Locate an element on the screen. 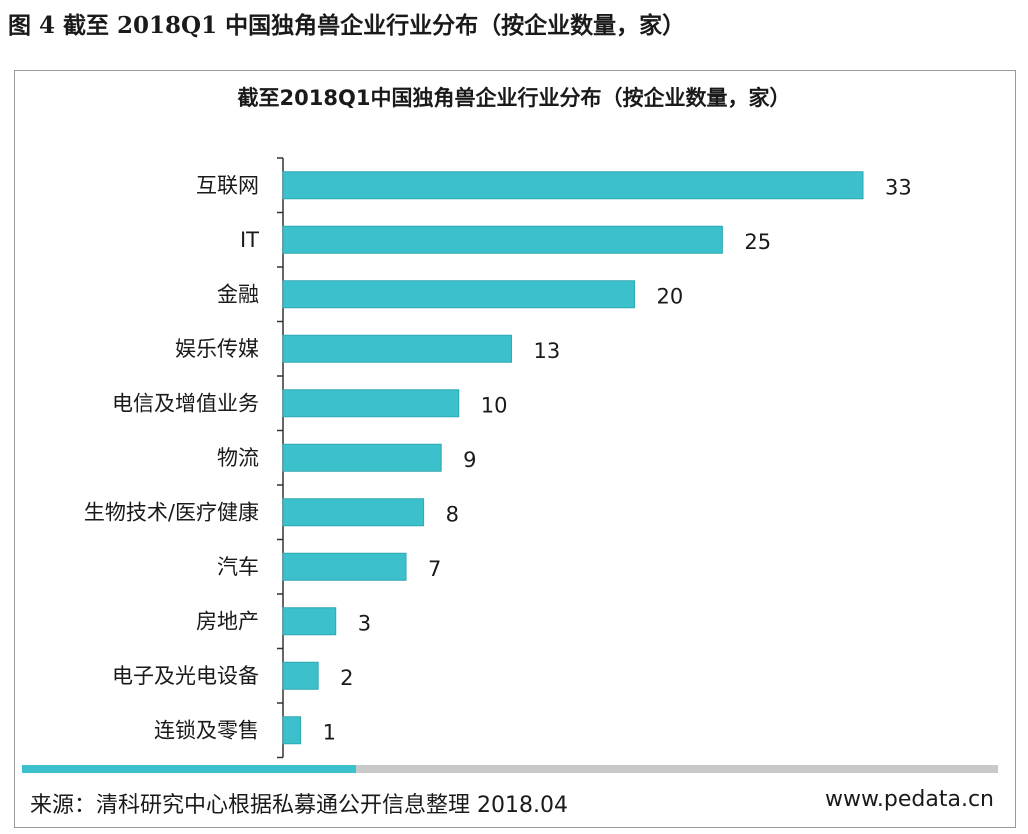  category-label: 房地产 is located at coordinates (227, 621).